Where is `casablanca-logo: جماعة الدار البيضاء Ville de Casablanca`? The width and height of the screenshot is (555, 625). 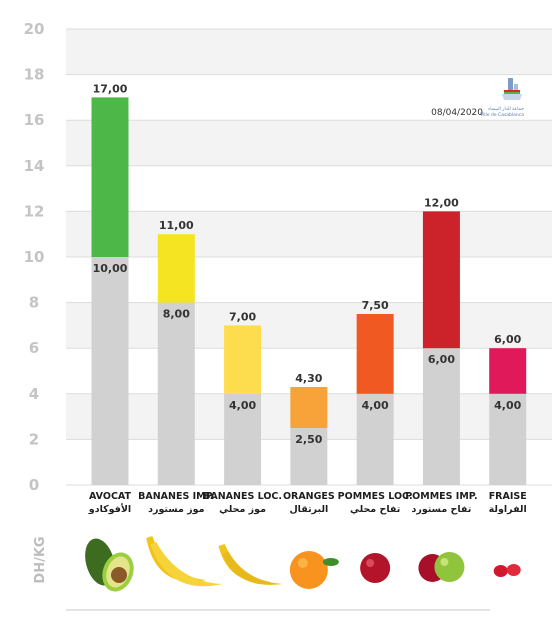 casablanca-logo: جماعة الدار البيضاء Ville de Casablanca is located at coordinates (502, 98).